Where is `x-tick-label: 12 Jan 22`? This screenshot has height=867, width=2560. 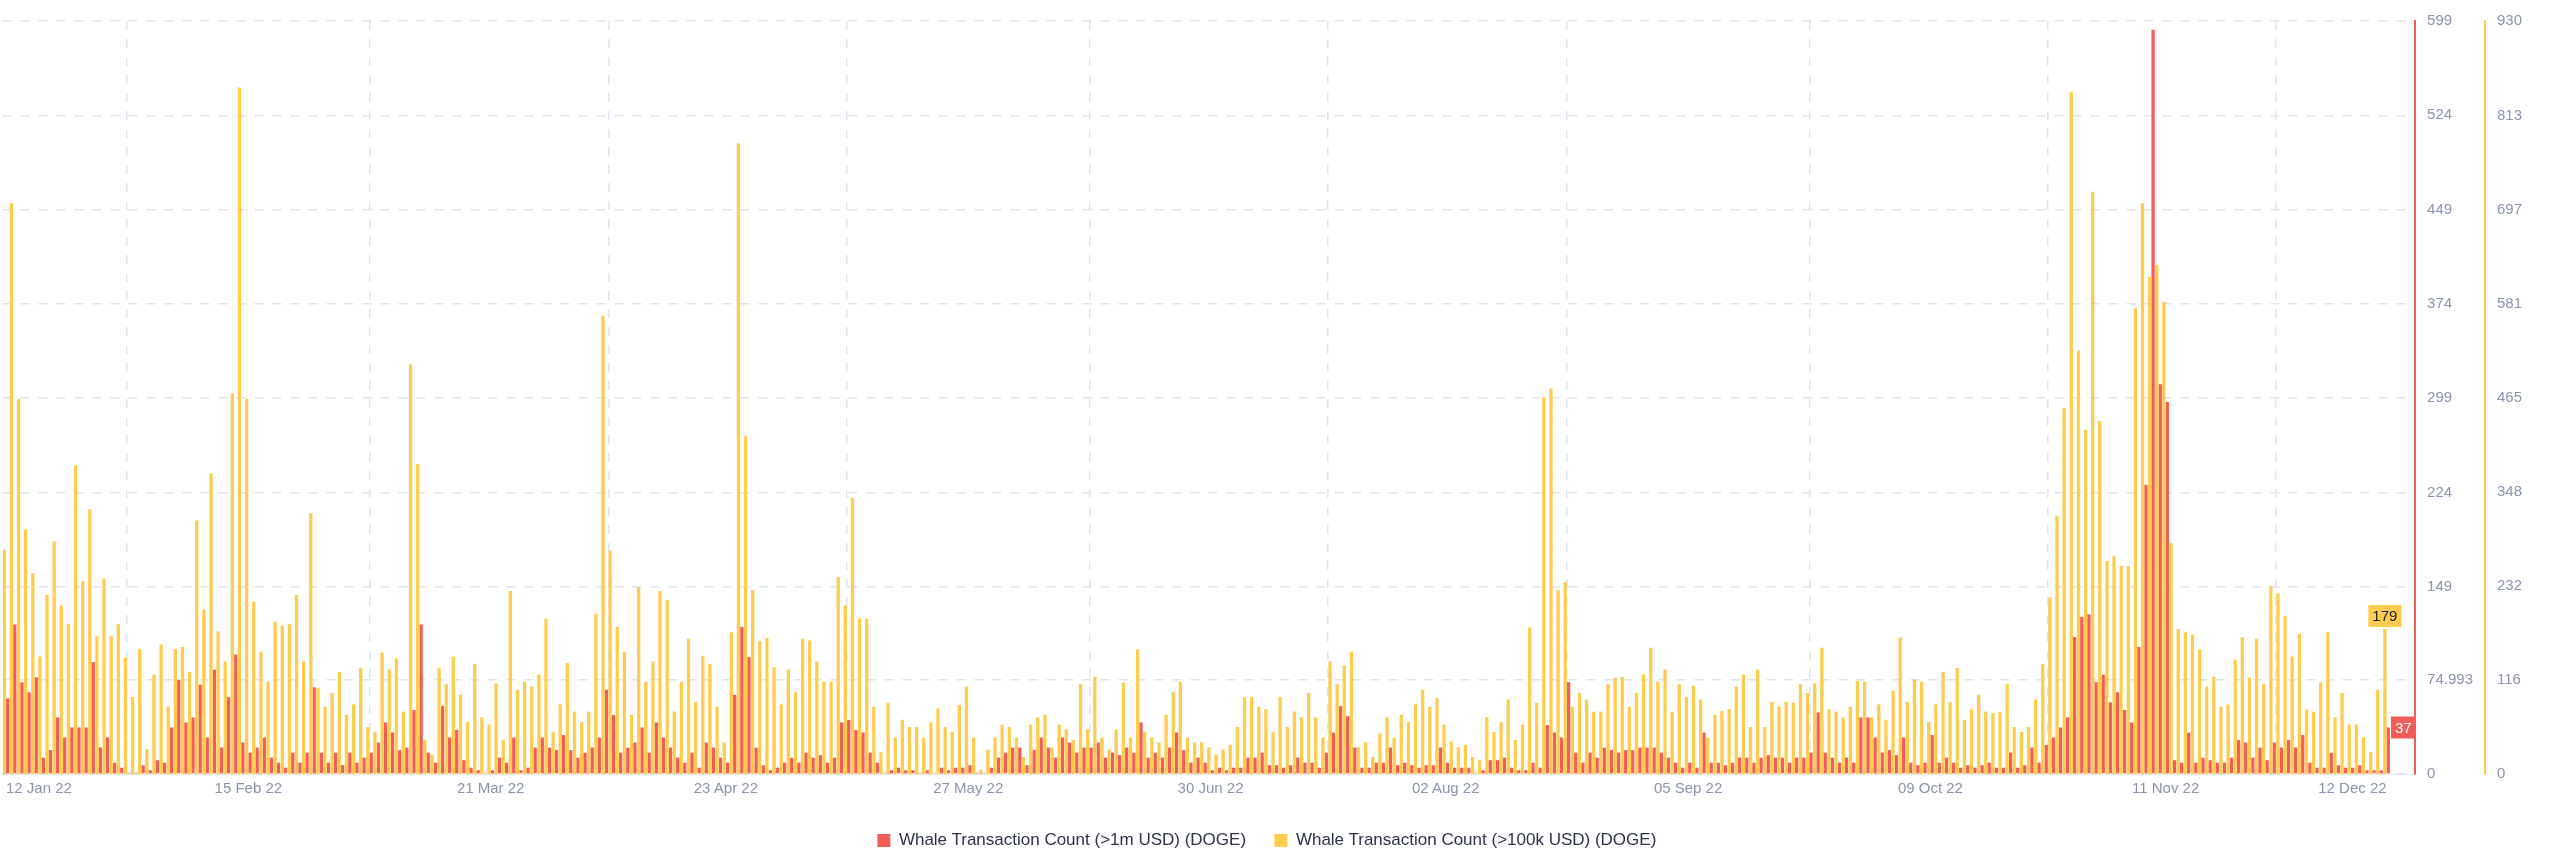
x-tick-label: 12 Jan 22 is located at coordinates (39, 788).